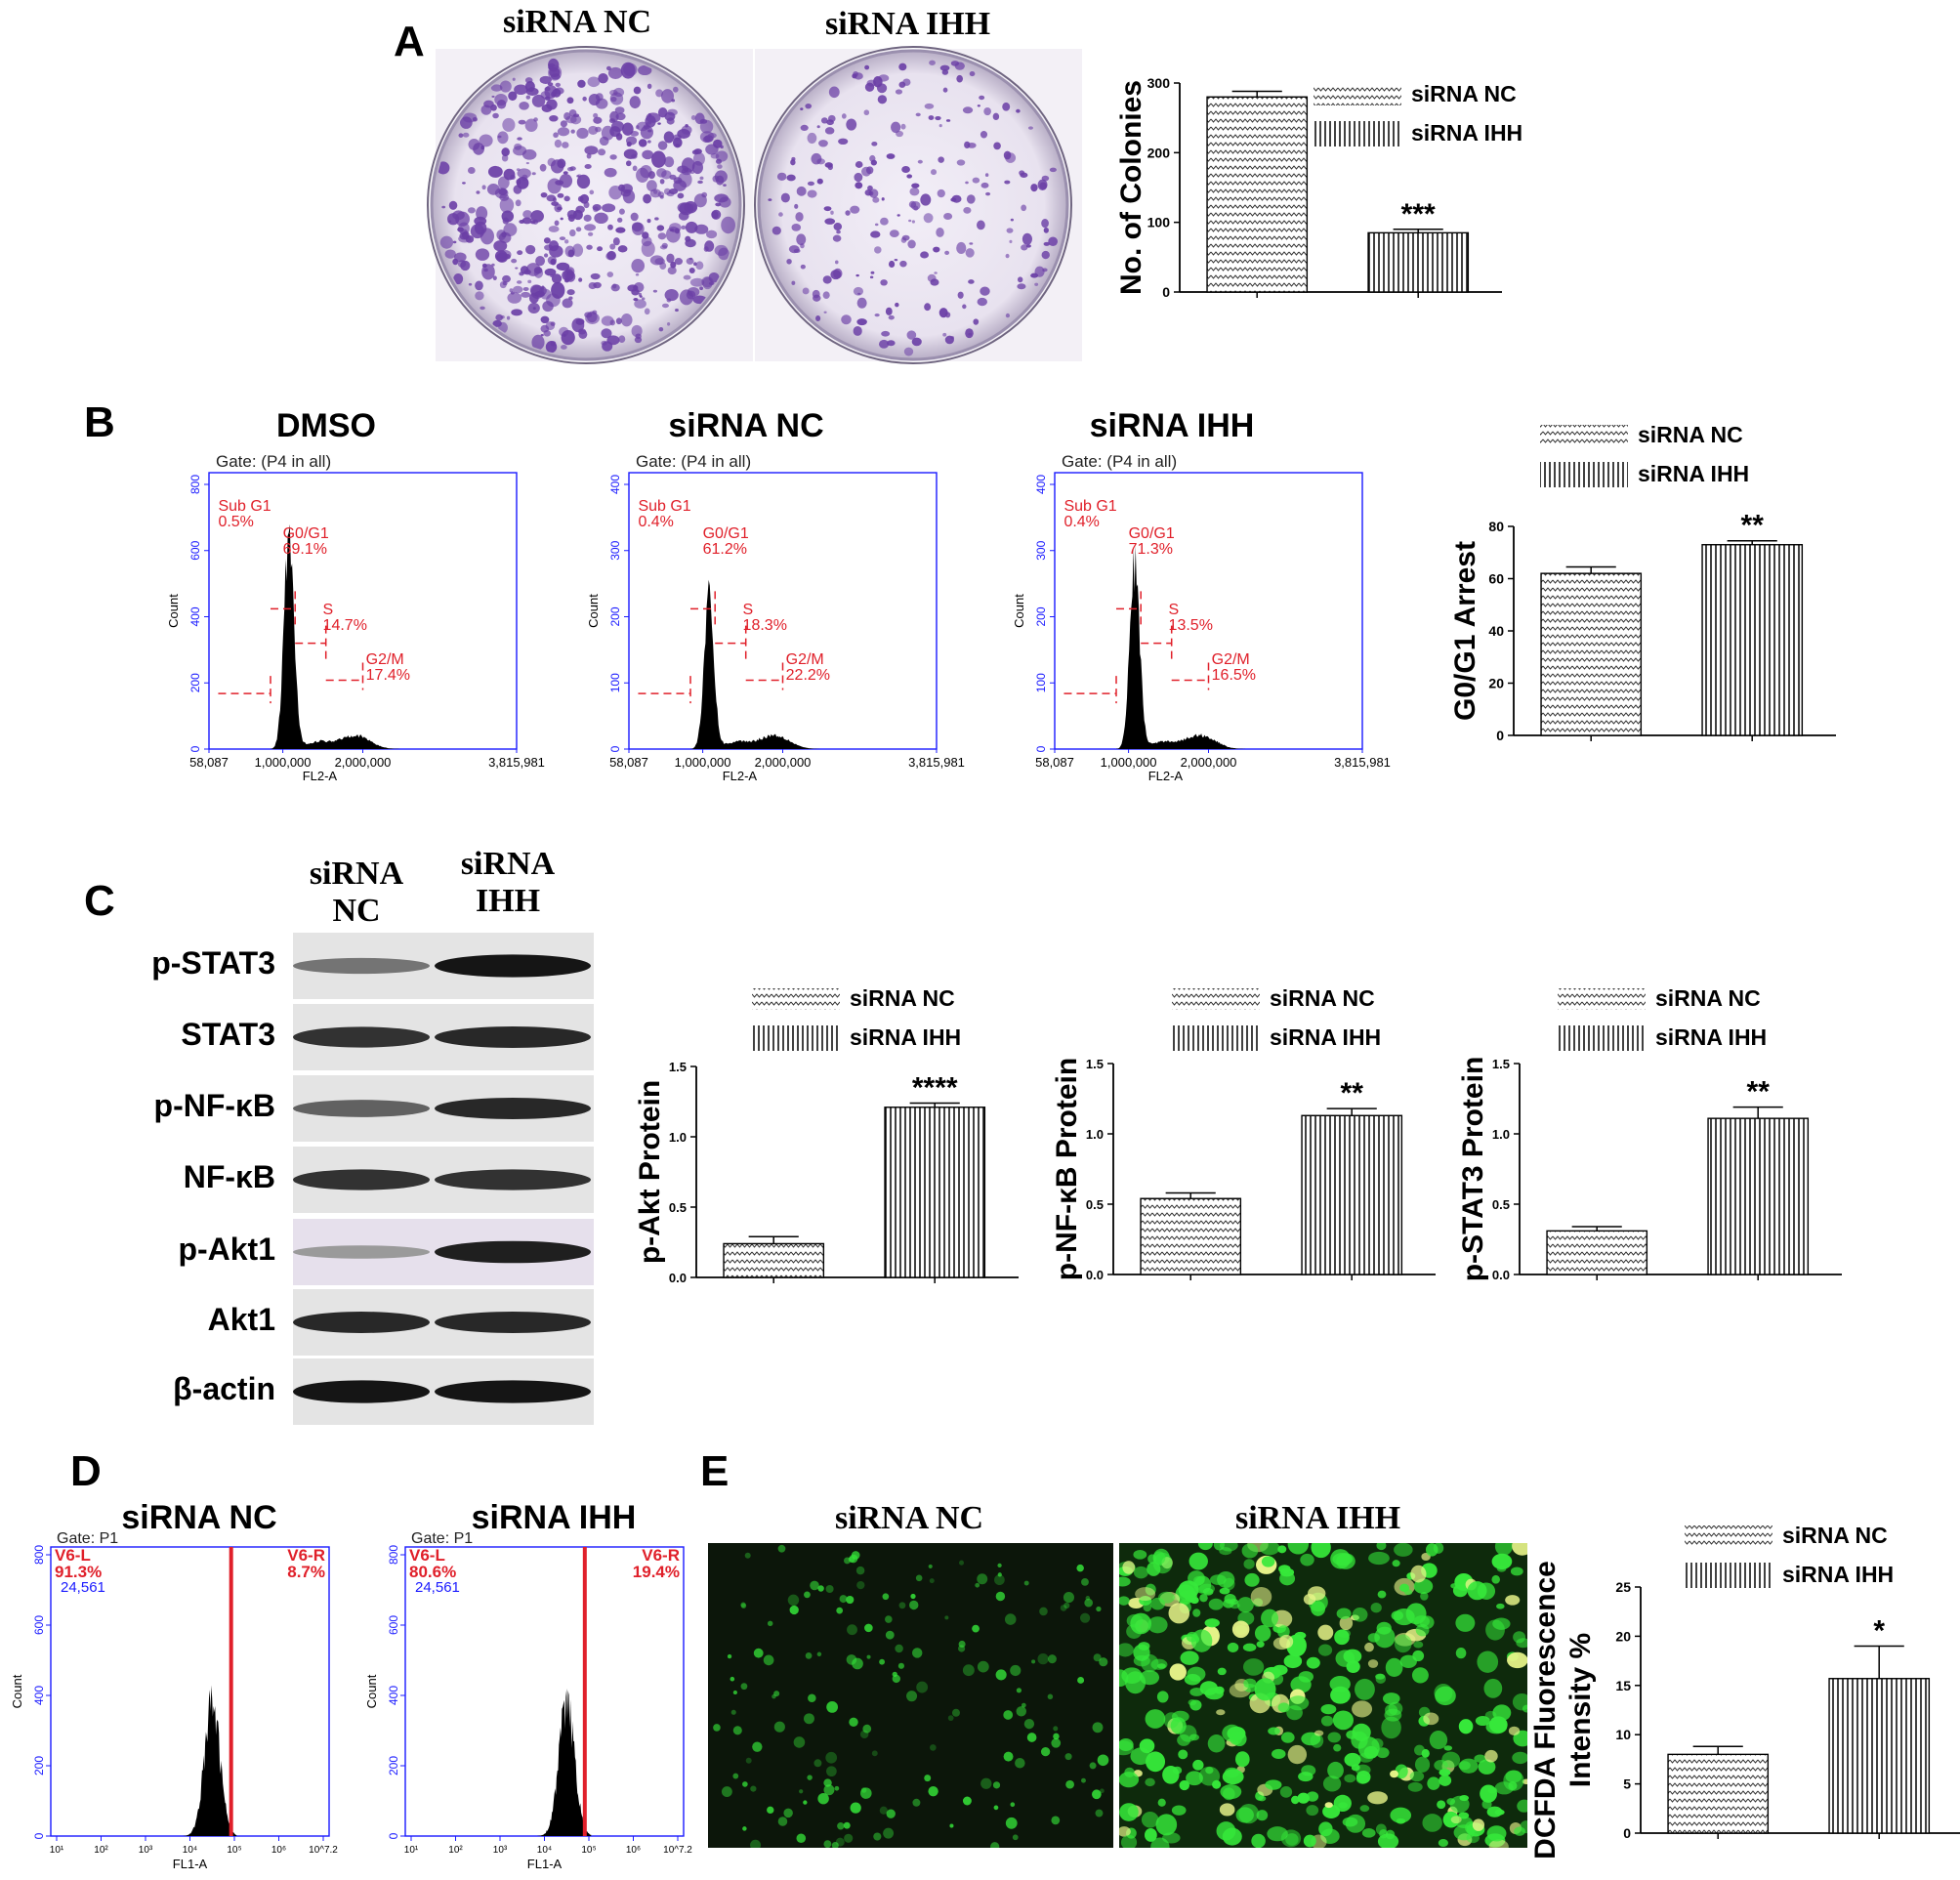 This screenshot has height=1880, width=1960. What do you see at coordinates (1357, 134) in the screenshot?
I see `legend-swatch-ihh` at bounding box center [1357, 134].